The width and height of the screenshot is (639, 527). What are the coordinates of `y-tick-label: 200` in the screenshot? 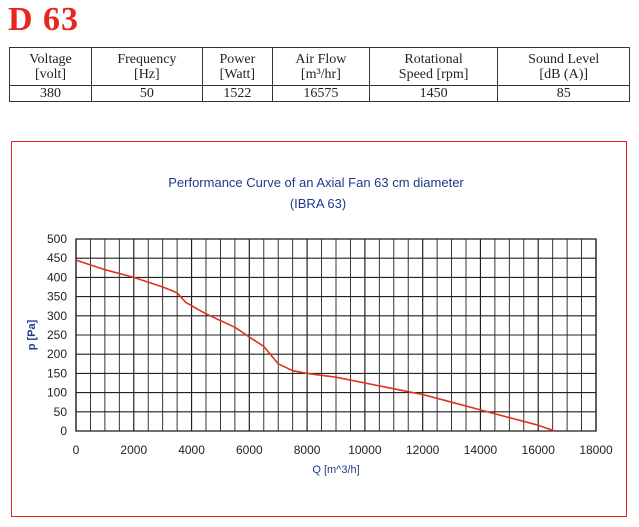 It's located at (57, 354).